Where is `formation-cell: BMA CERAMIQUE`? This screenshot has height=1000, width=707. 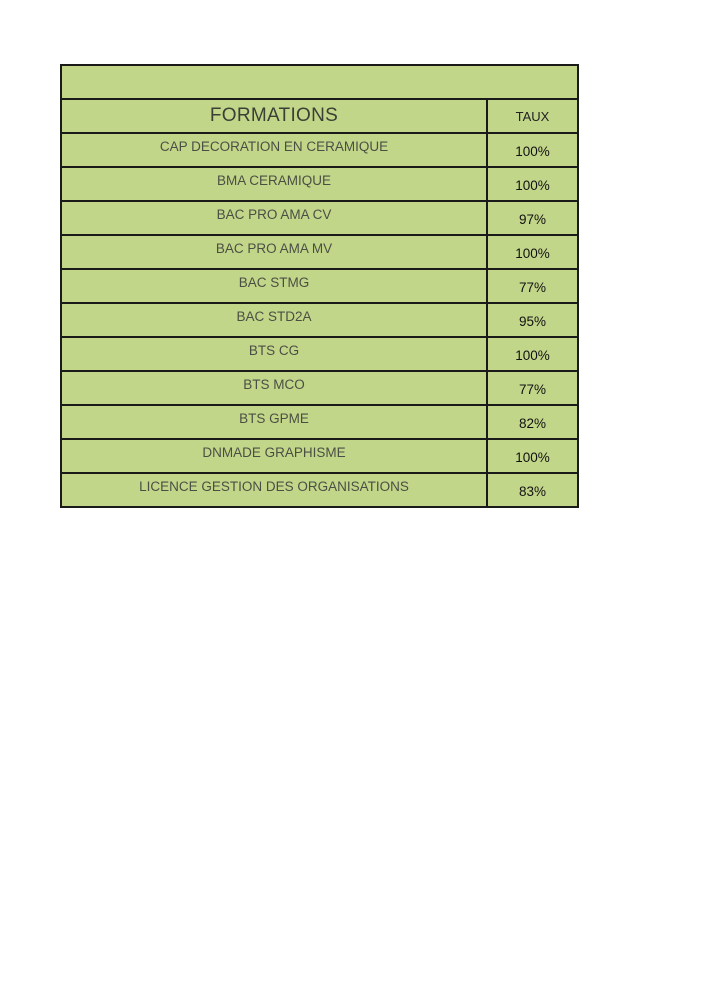 formation-cell: BMA CERAMIQUE is located at coordinates (274, 184).